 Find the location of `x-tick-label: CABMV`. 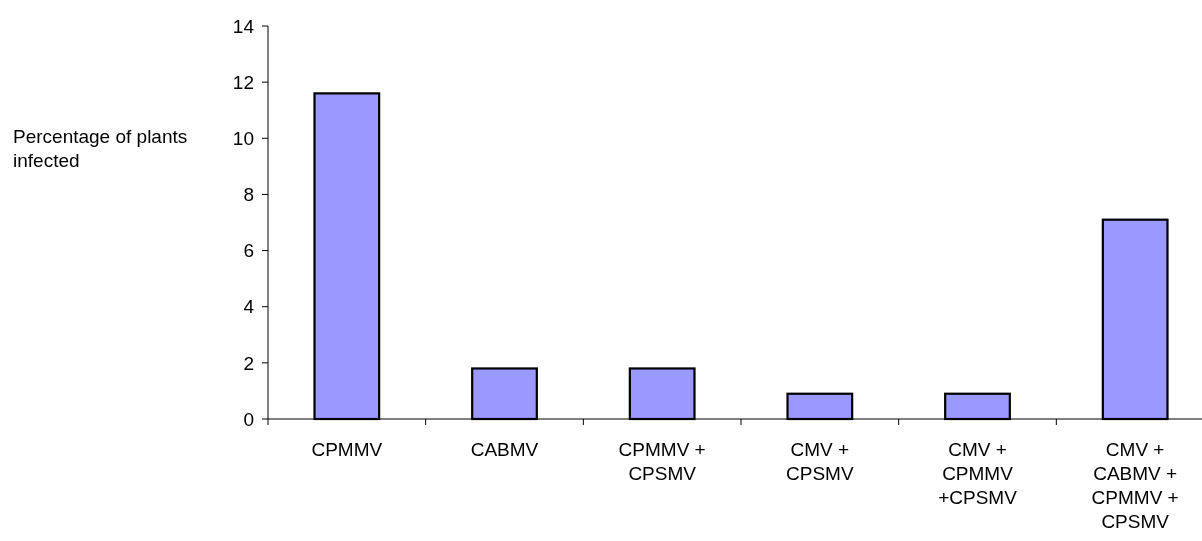

x-tick-label: CABMV is located at coordinates (504, 449).